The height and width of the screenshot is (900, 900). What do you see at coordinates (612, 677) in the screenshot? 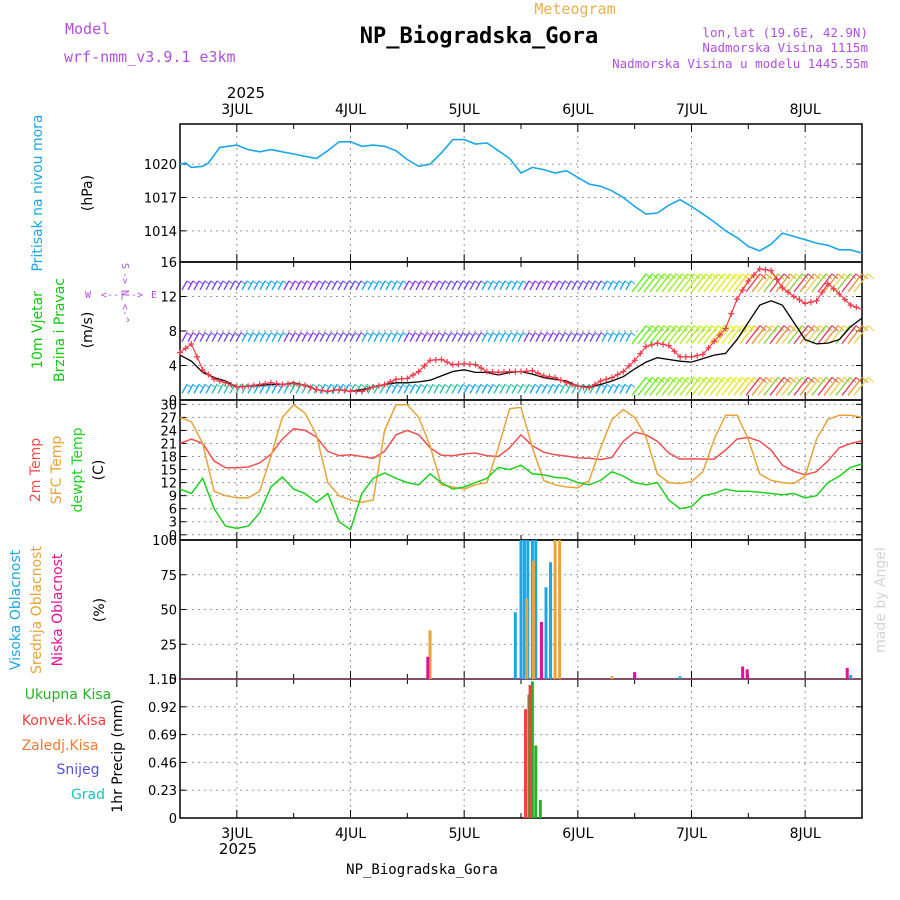
I see `mid-cloud-bar` at bounding box center [612, 677].